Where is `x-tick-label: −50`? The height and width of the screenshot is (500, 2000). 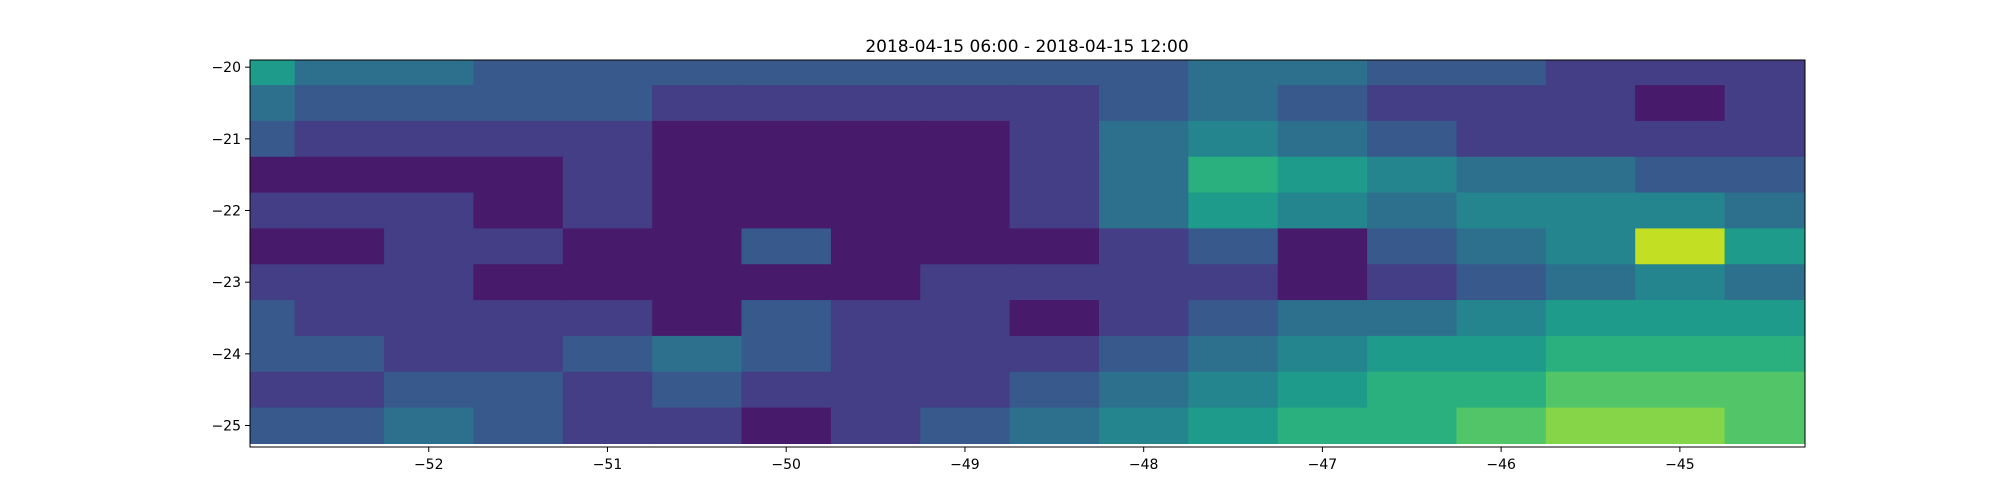 x-tick-label: −50 is located at coordinates (786, 465).